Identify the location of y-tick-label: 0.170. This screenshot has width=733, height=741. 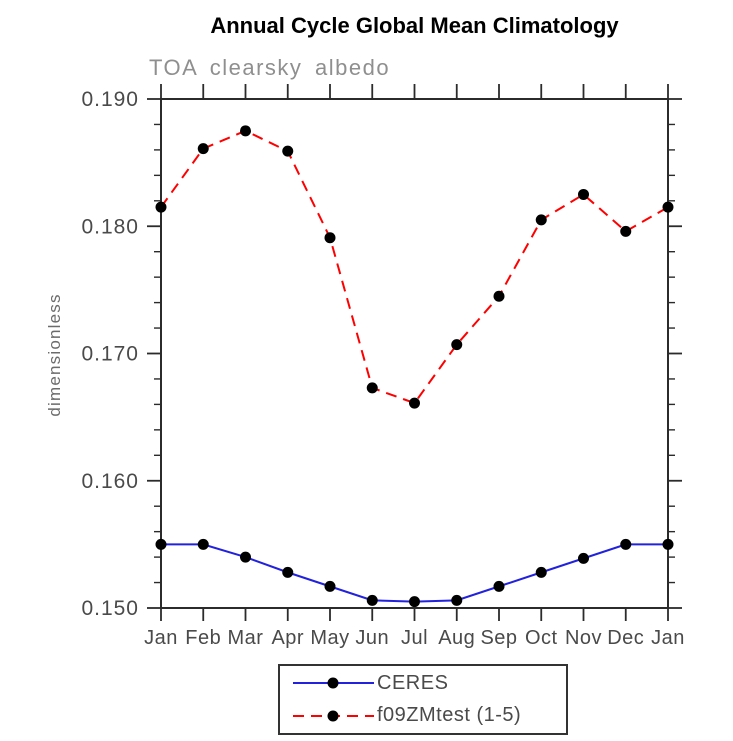
(110, 354).